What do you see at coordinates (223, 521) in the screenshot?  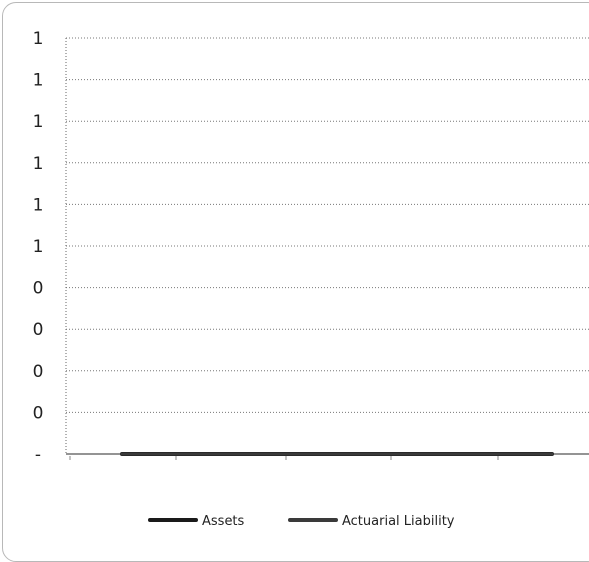 I see `legend-label: Assets` at bounding box center [223, 521].